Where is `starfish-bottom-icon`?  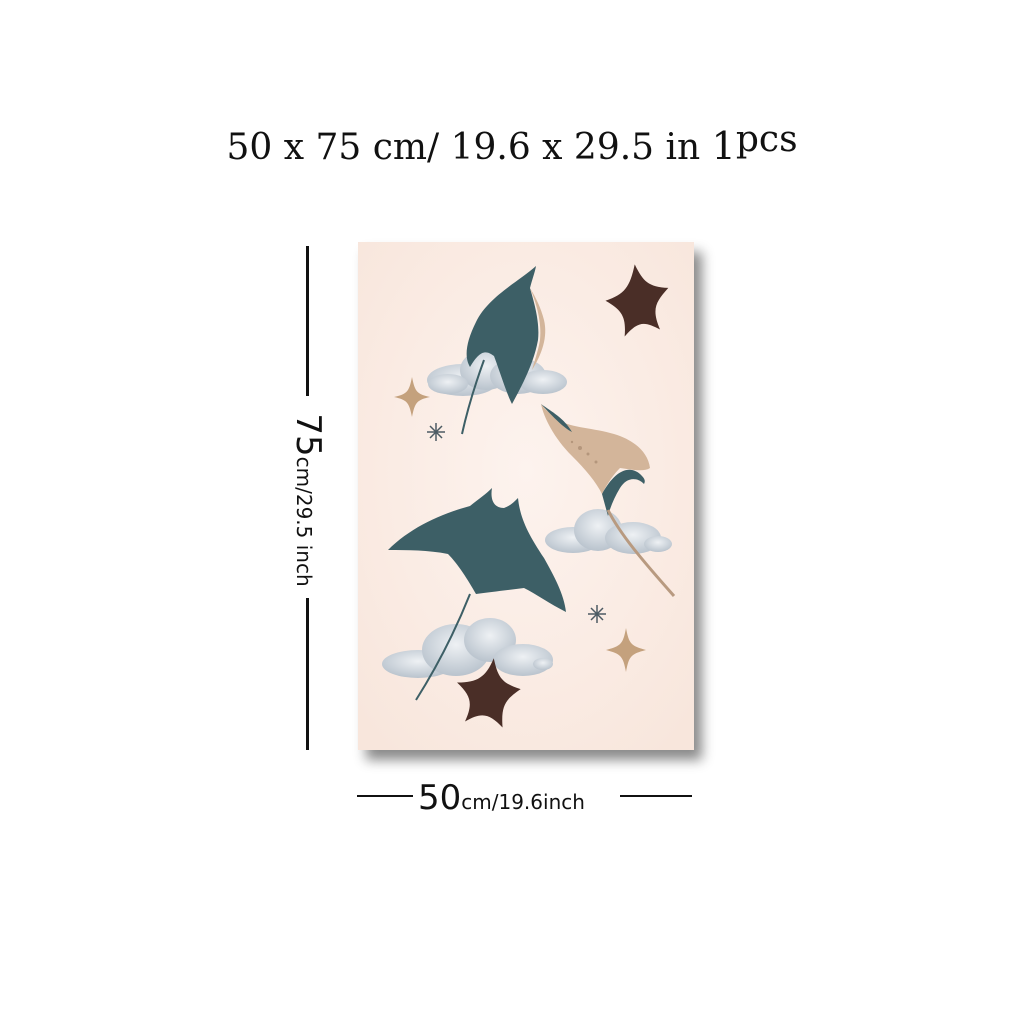
starfish-bottom-icon is located at coordinates (489, 693).